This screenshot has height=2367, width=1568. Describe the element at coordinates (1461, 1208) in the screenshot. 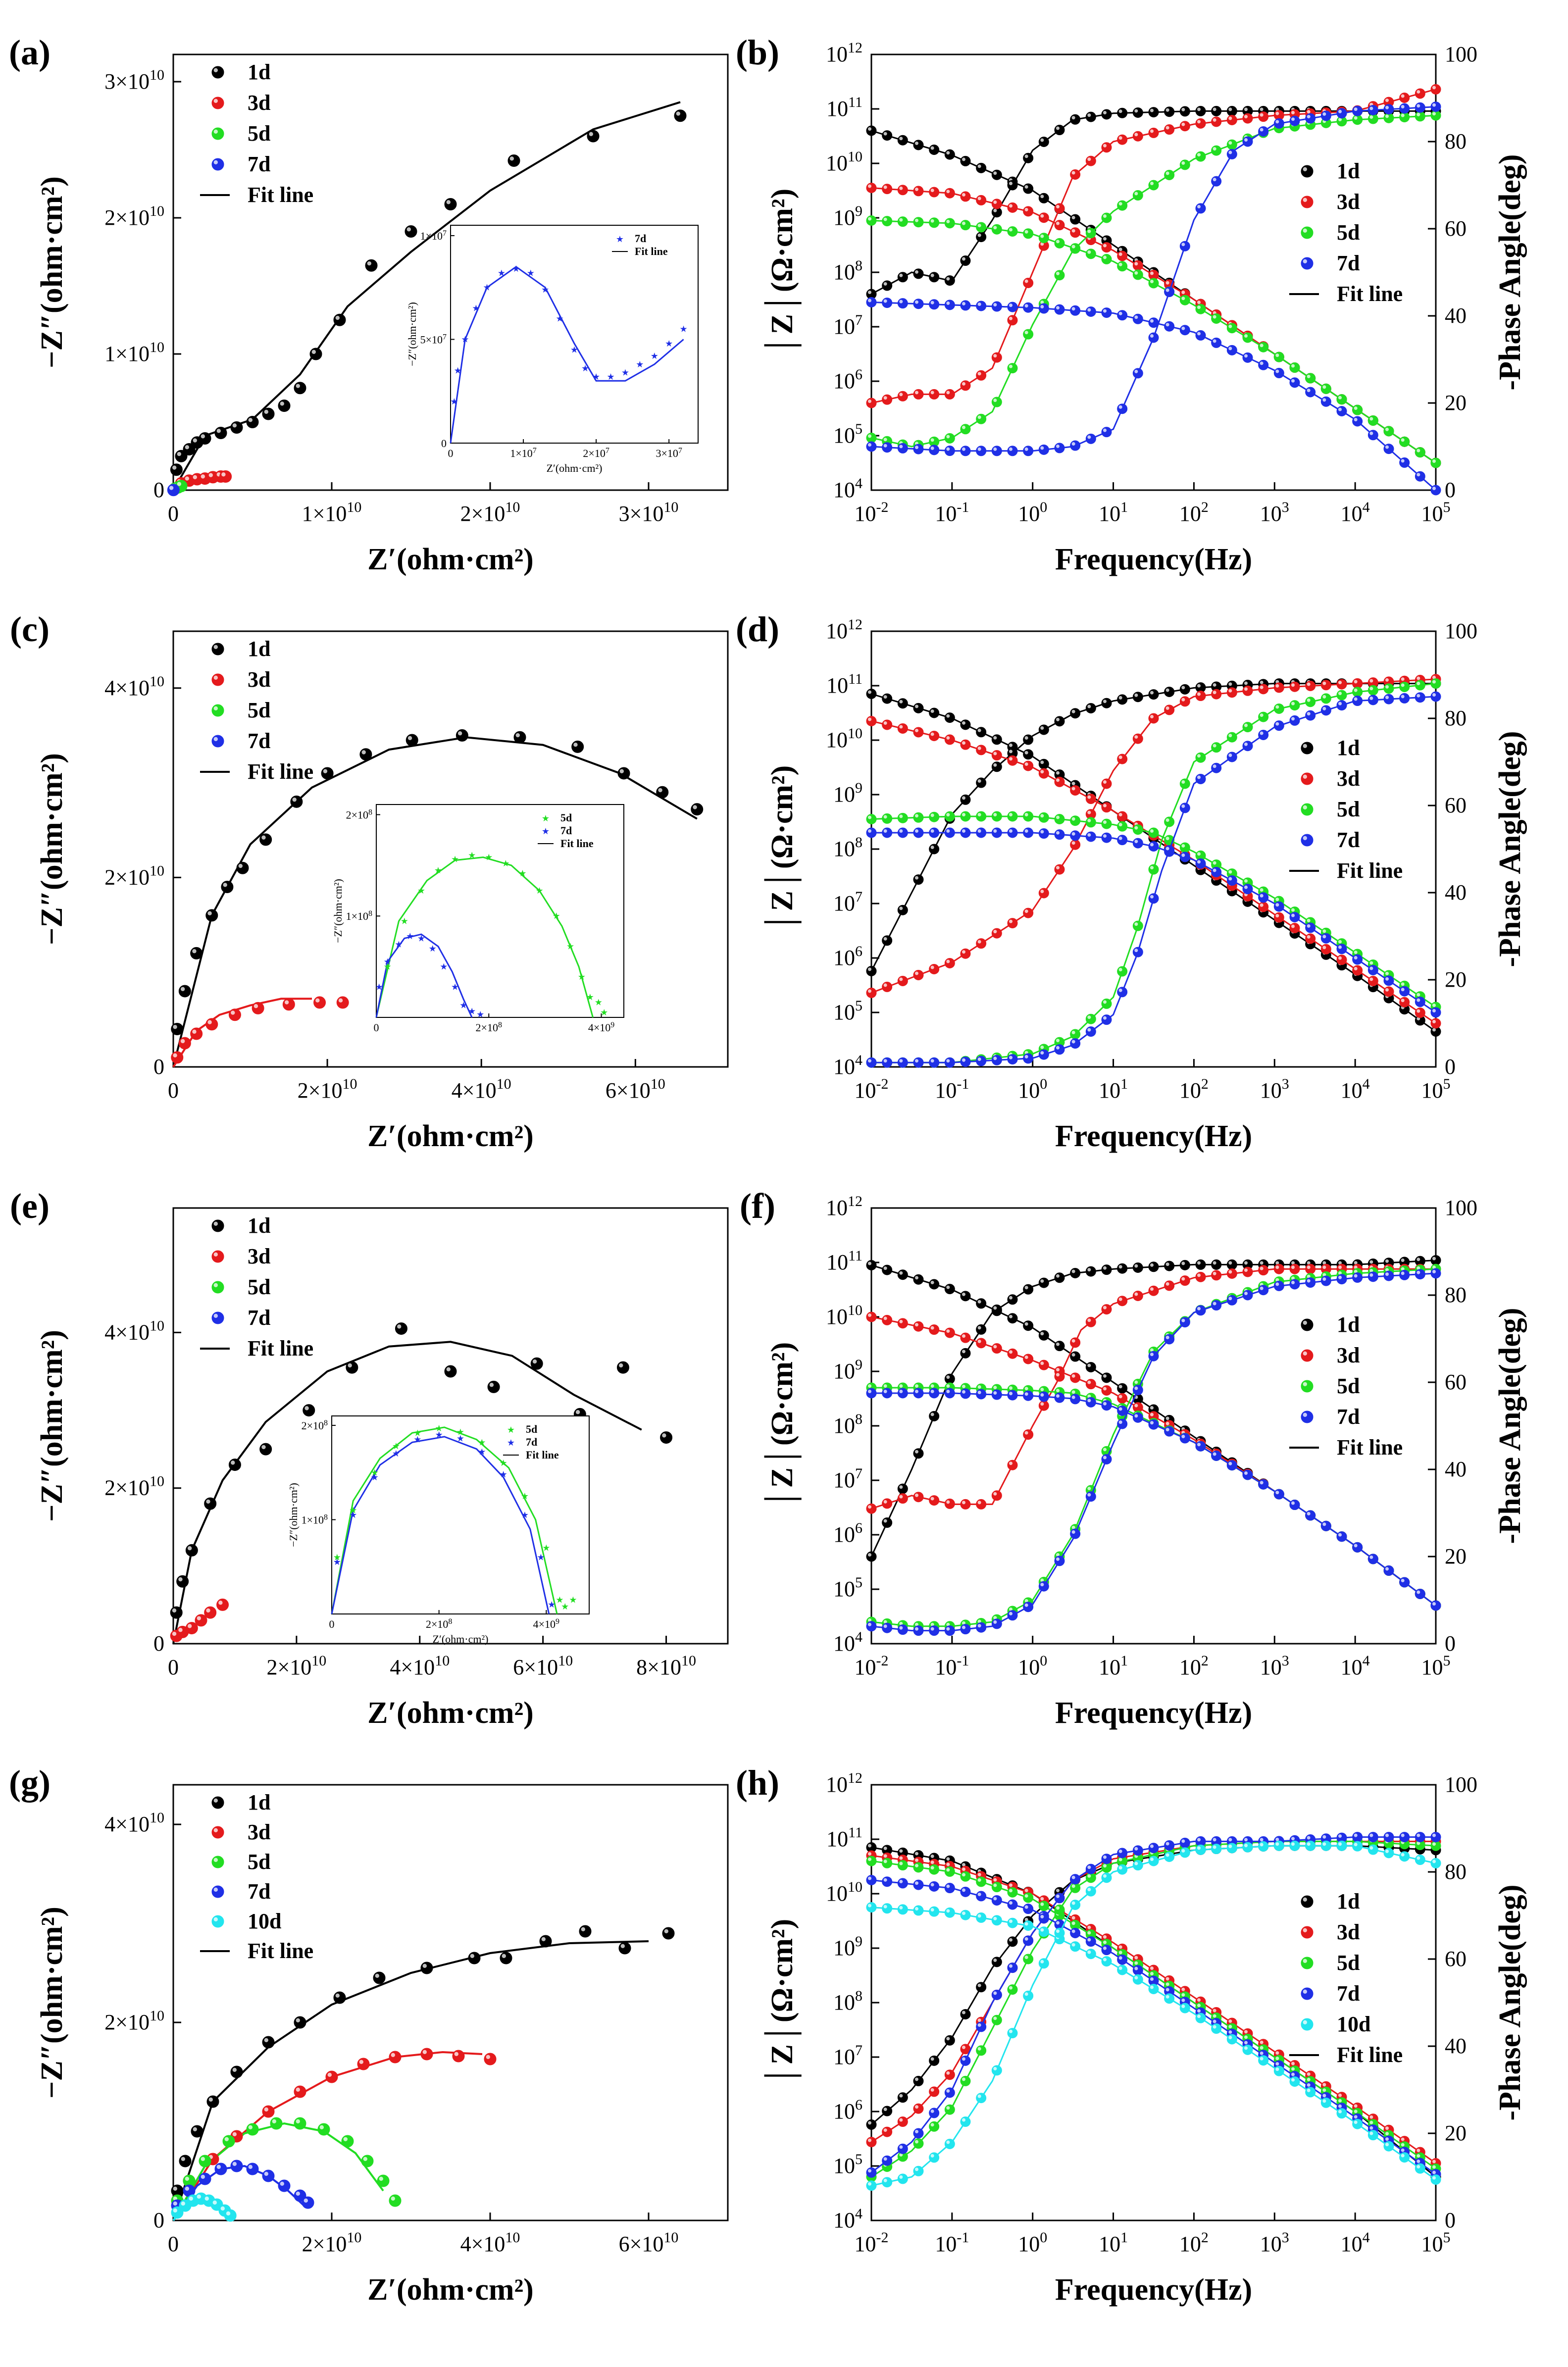

I see `y2-tick-label: 100` at that location.